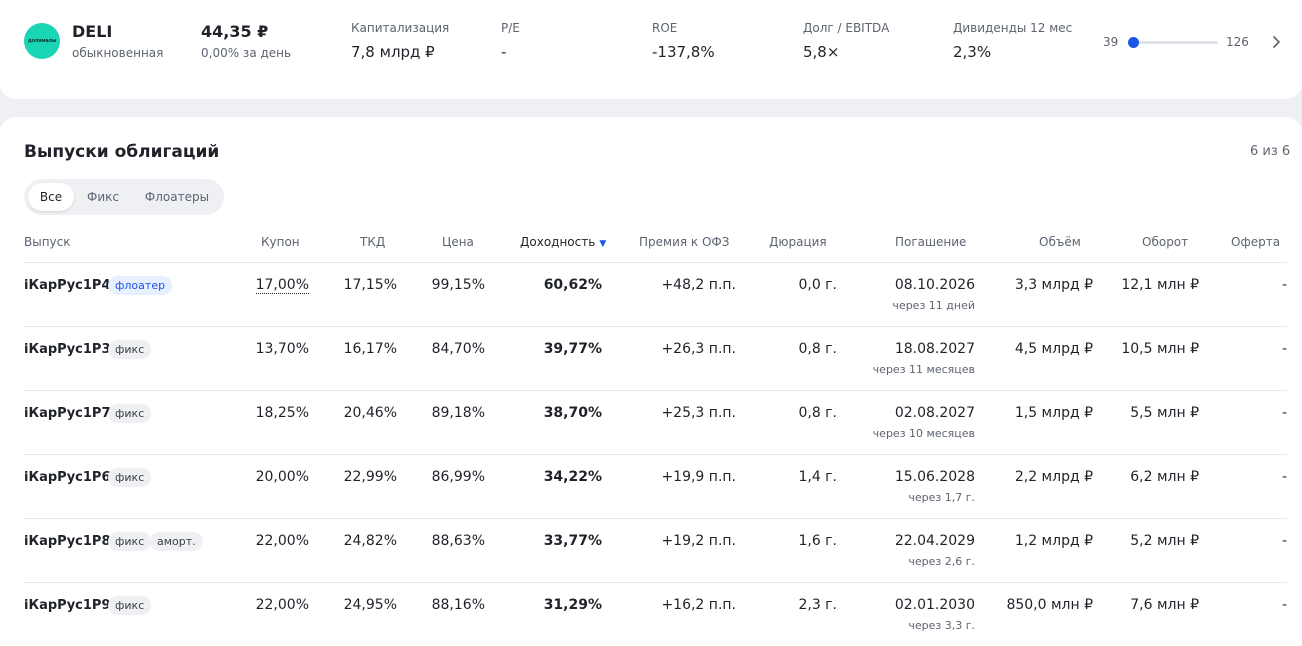 The image size is (1302, 646). Describe the element at coordinates (934, 349) in the screenshot. I see `maturity-date: 18.08.2027` at that location.